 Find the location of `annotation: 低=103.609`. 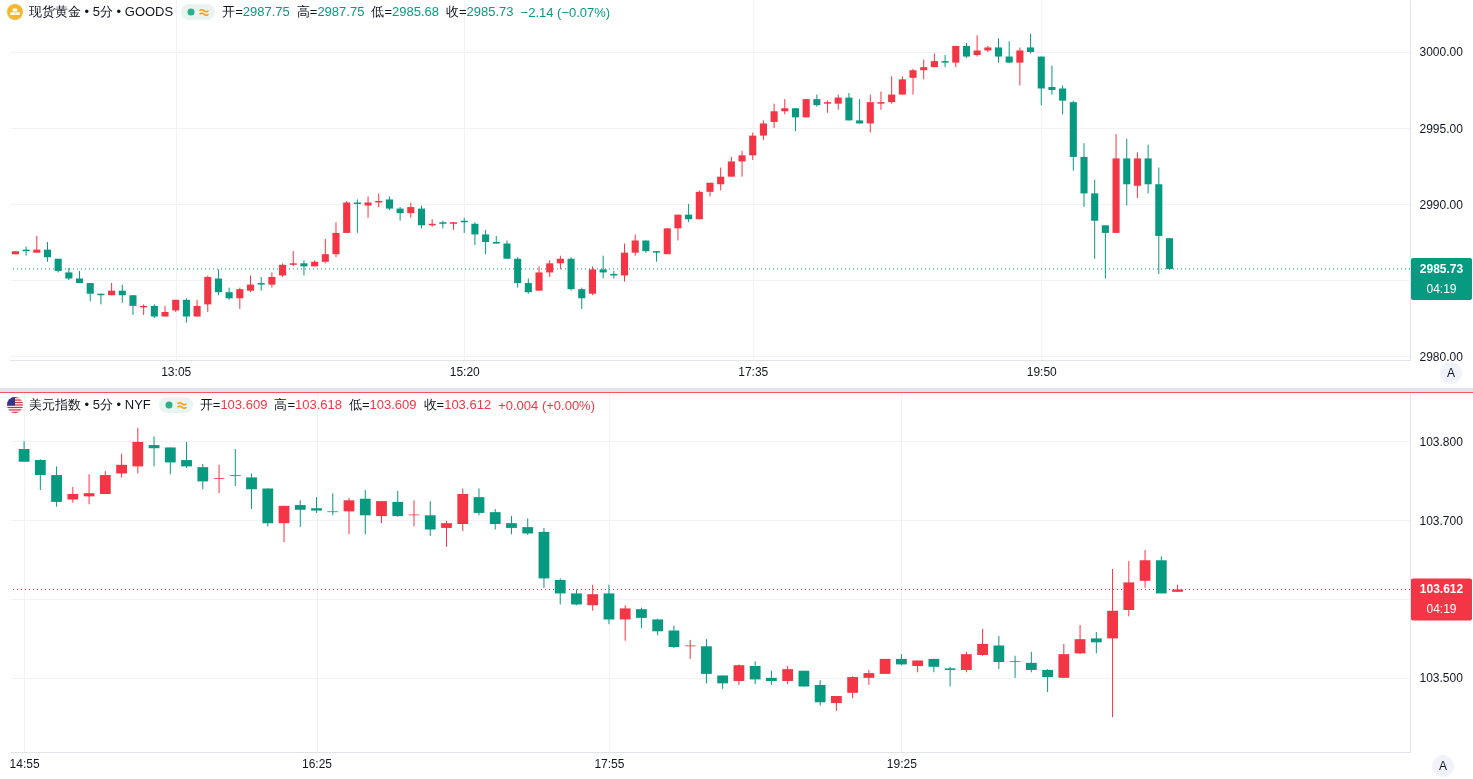

annotation: 低=103.609 is located at coordinates (382, 404).